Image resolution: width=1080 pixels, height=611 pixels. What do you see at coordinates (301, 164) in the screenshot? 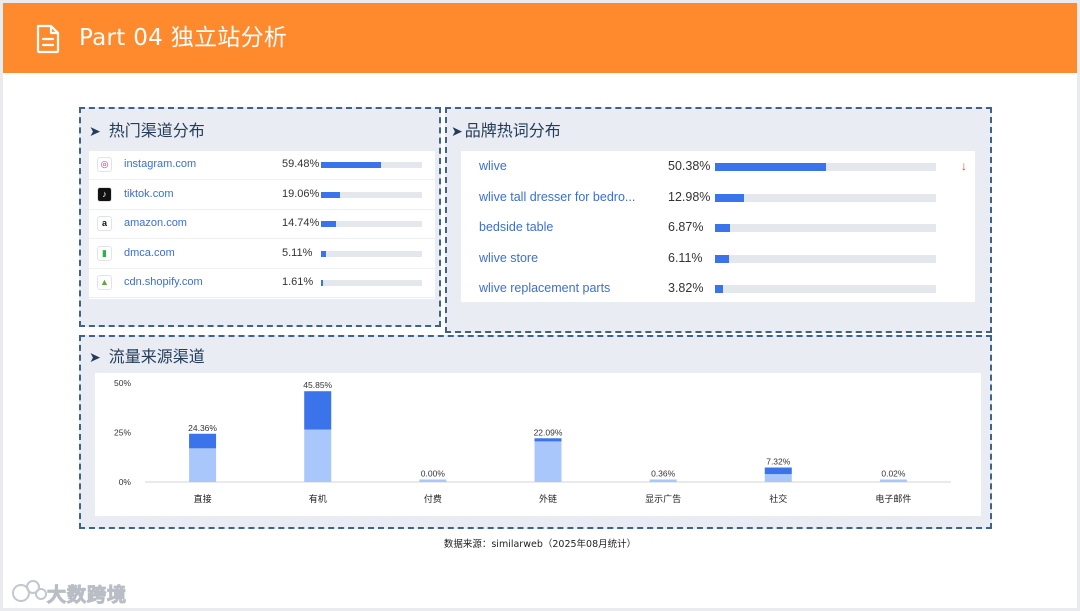
I see `channel-percent: 59.48%` at bounding box center [301, 164].